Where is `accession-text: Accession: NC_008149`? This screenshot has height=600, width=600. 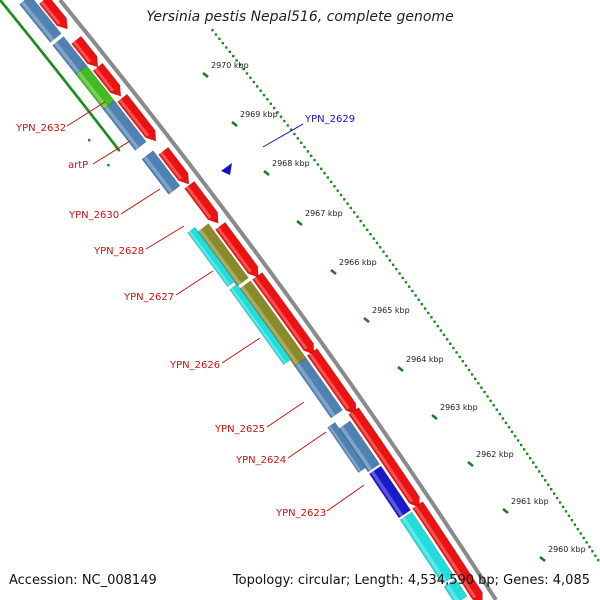 accession-text: Accession: NC_008149 is located at coordinates (83, 580).